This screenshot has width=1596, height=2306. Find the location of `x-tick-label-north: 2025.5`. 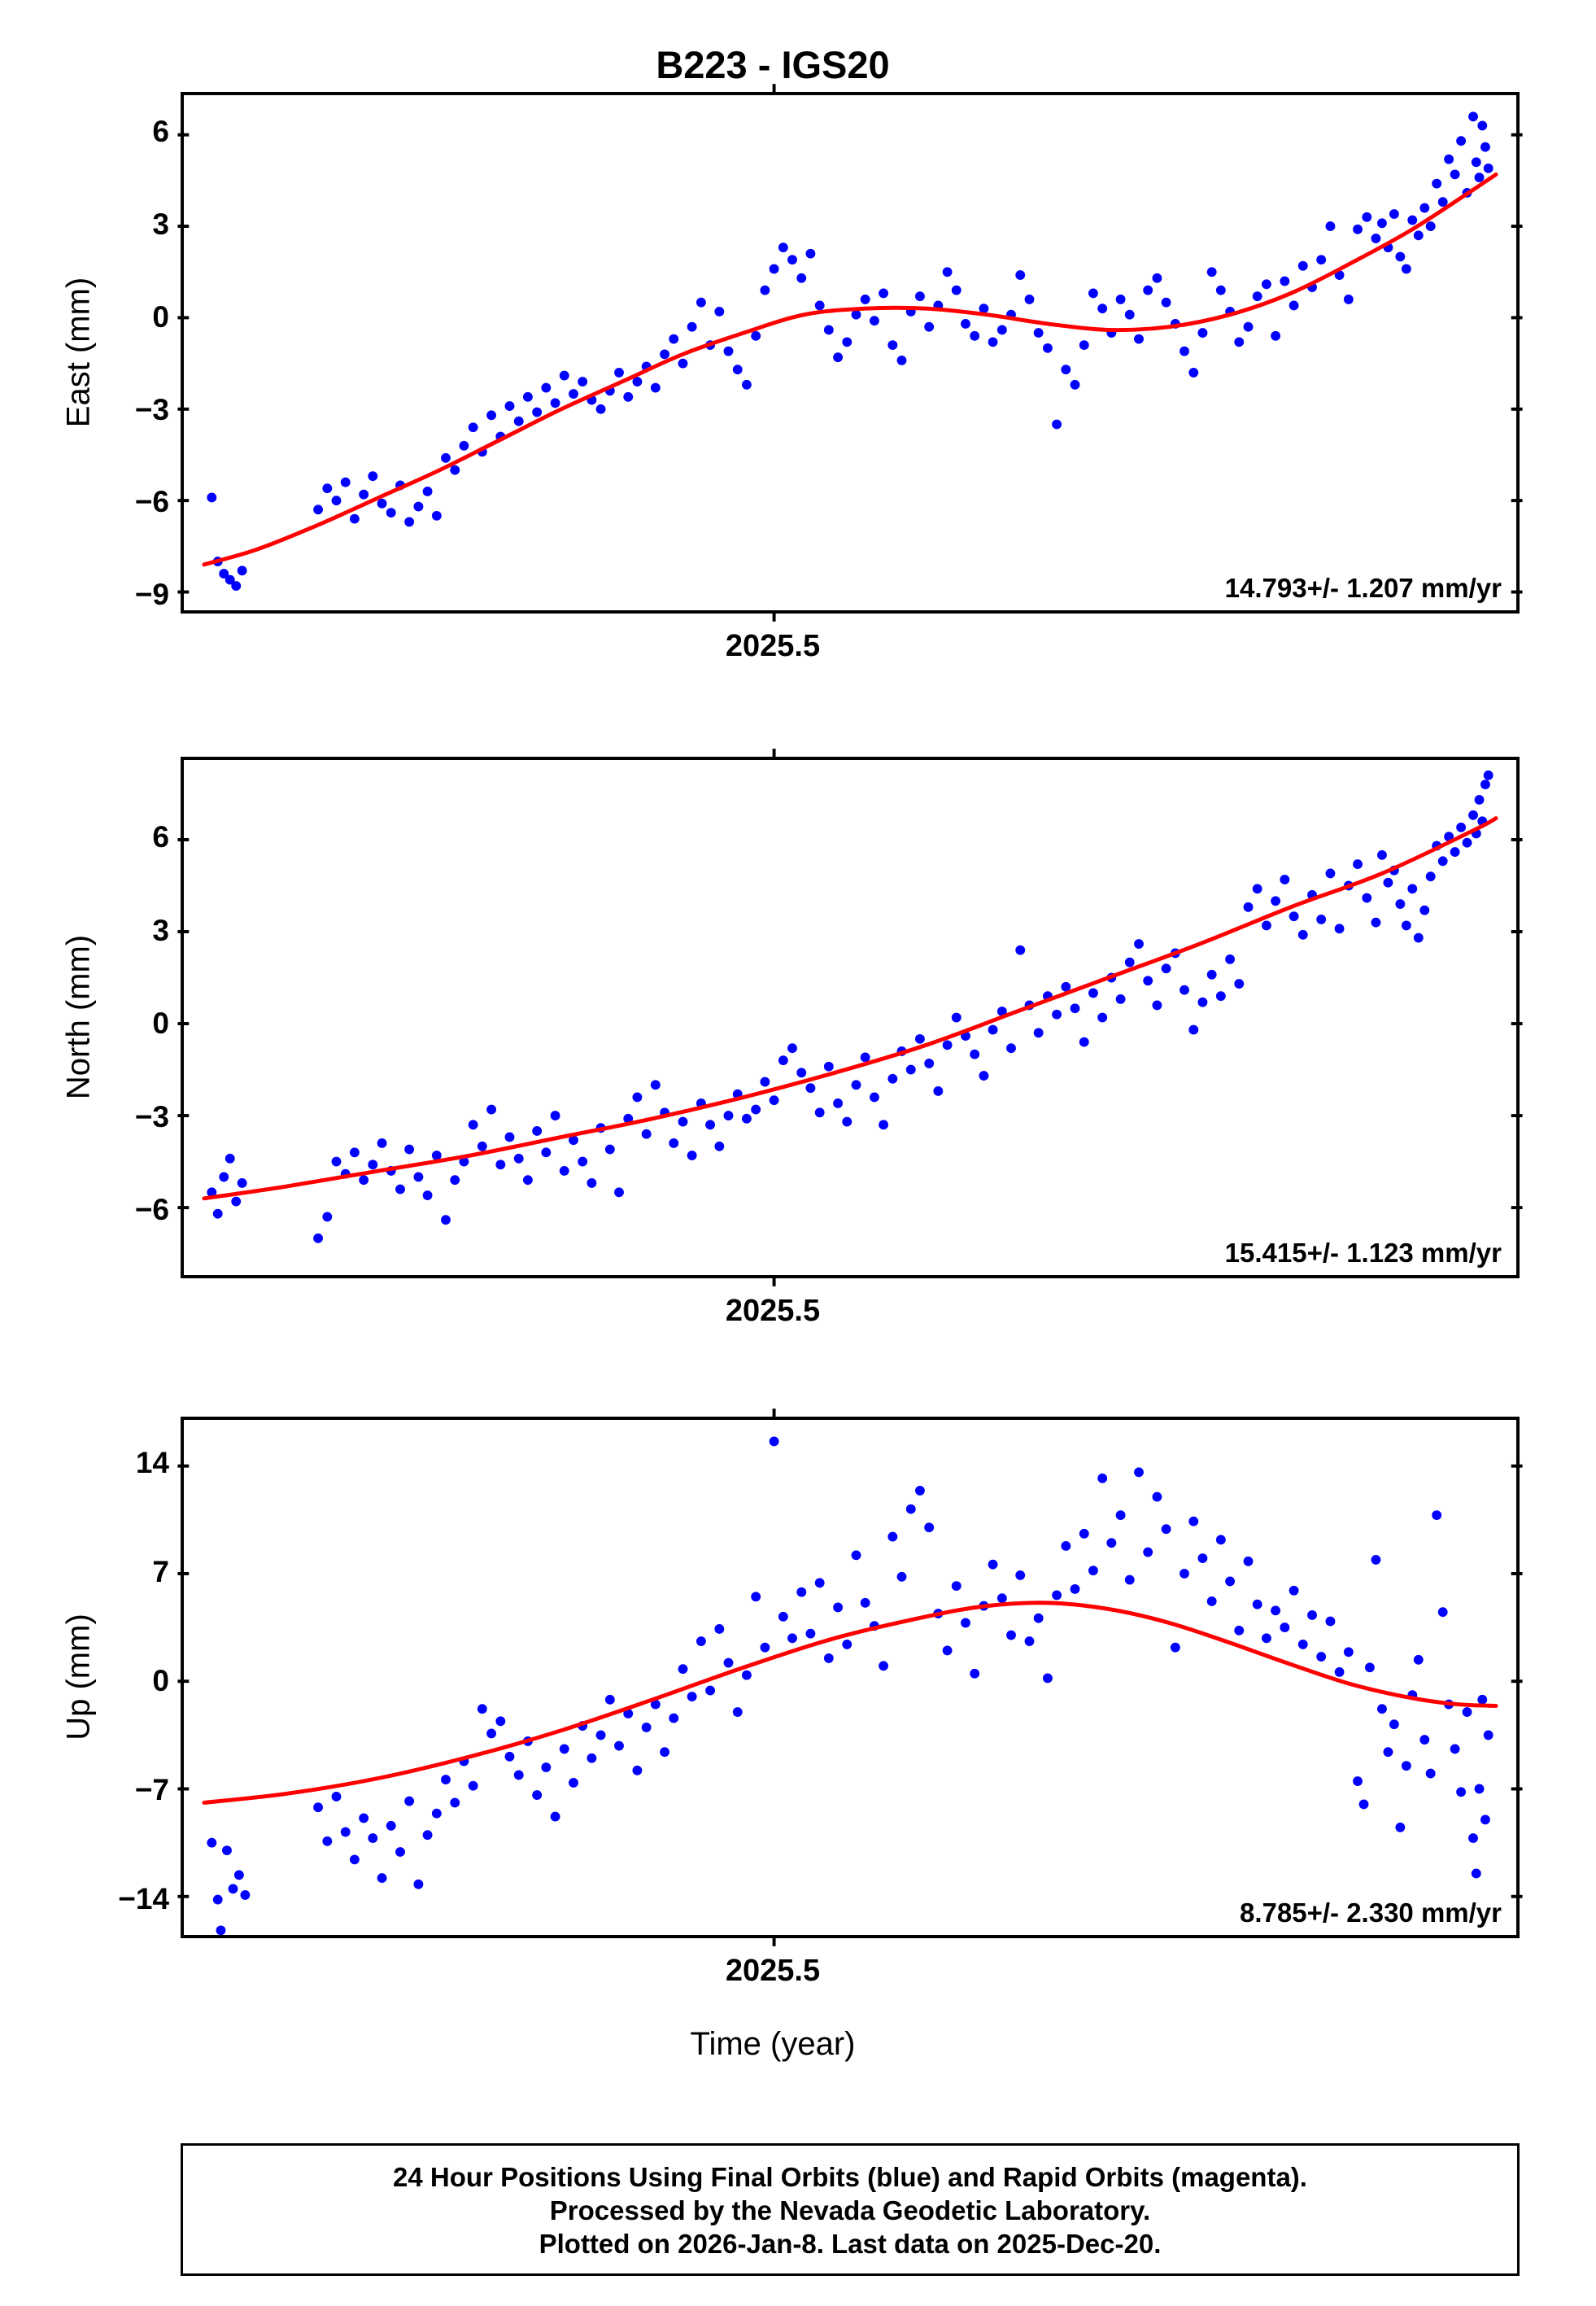

x-tick-label-north: 2025.5 is located at coordinates (773, 1311).